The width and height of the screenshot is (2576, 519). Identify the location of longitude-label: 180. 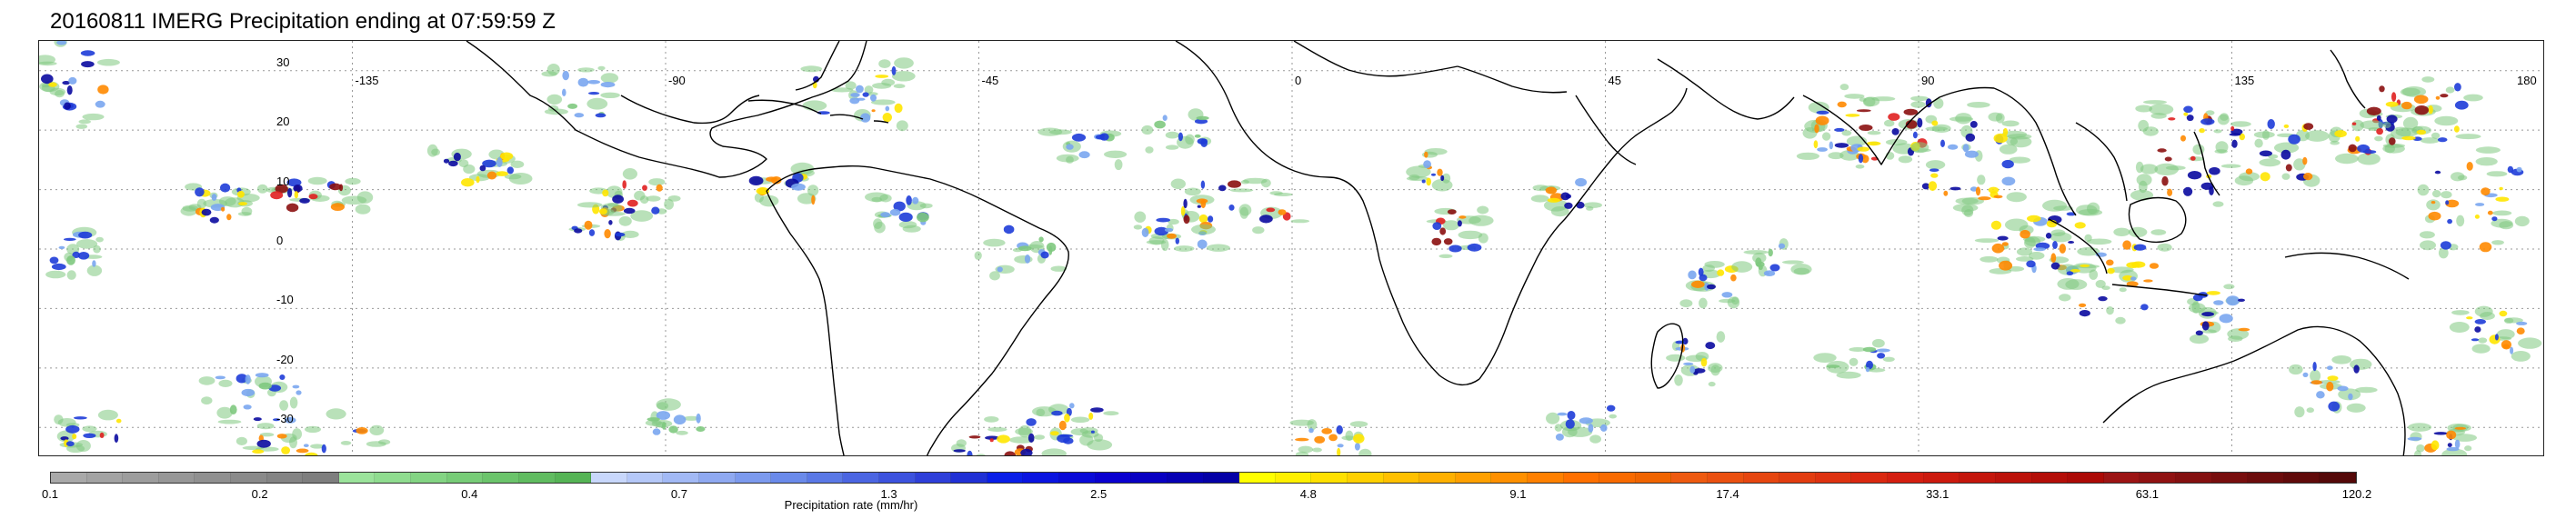
(2527, 80).